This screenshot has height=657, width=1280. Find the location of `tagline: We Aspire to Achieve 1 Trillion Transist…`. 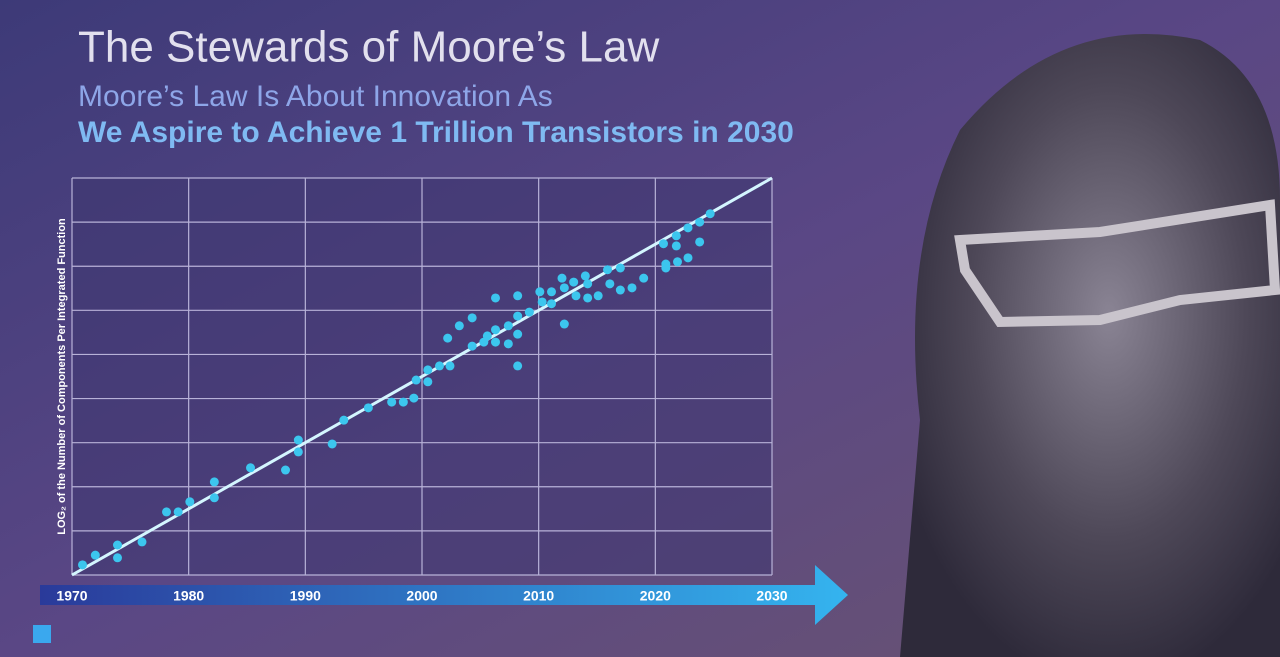

tagline: We Aspire to Achieve 1 Trillion Transist… is located at coordinates (436, 132).